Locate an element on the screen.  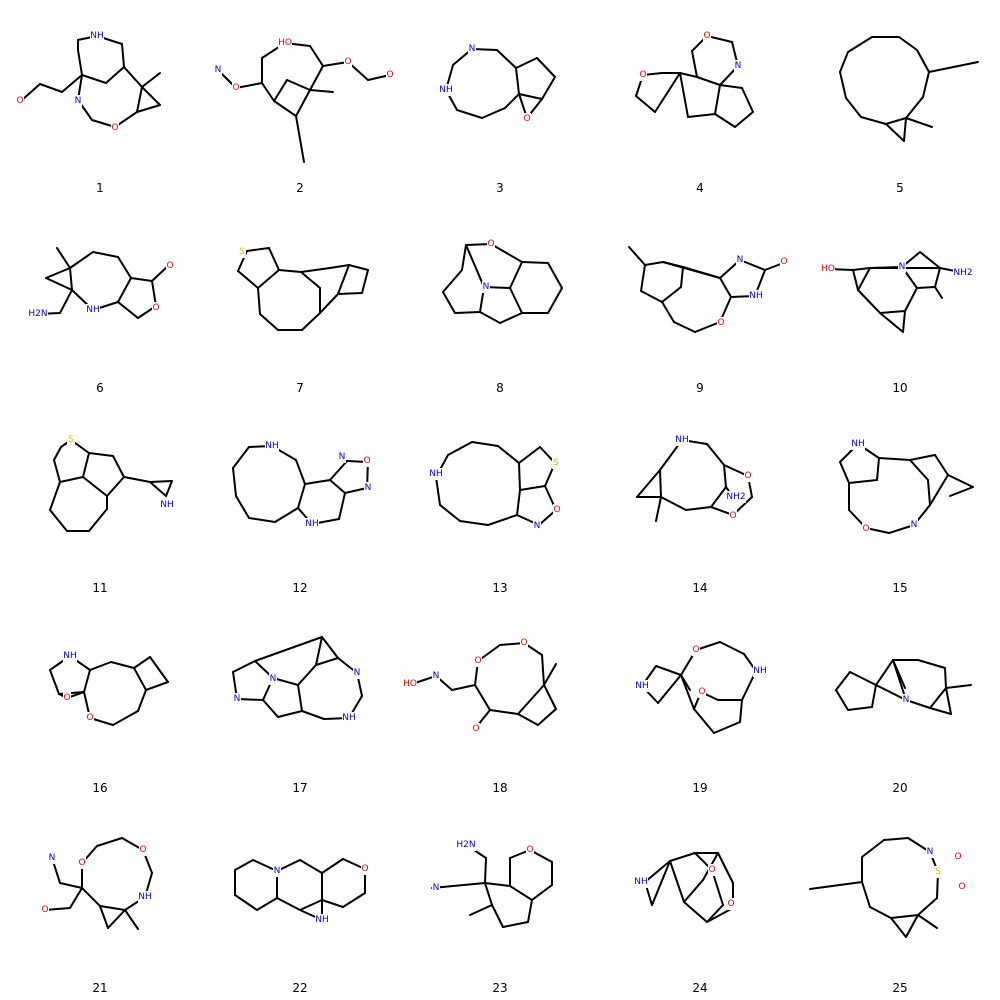
molecule-number-label: 3 is located at coordinates (500, 188).